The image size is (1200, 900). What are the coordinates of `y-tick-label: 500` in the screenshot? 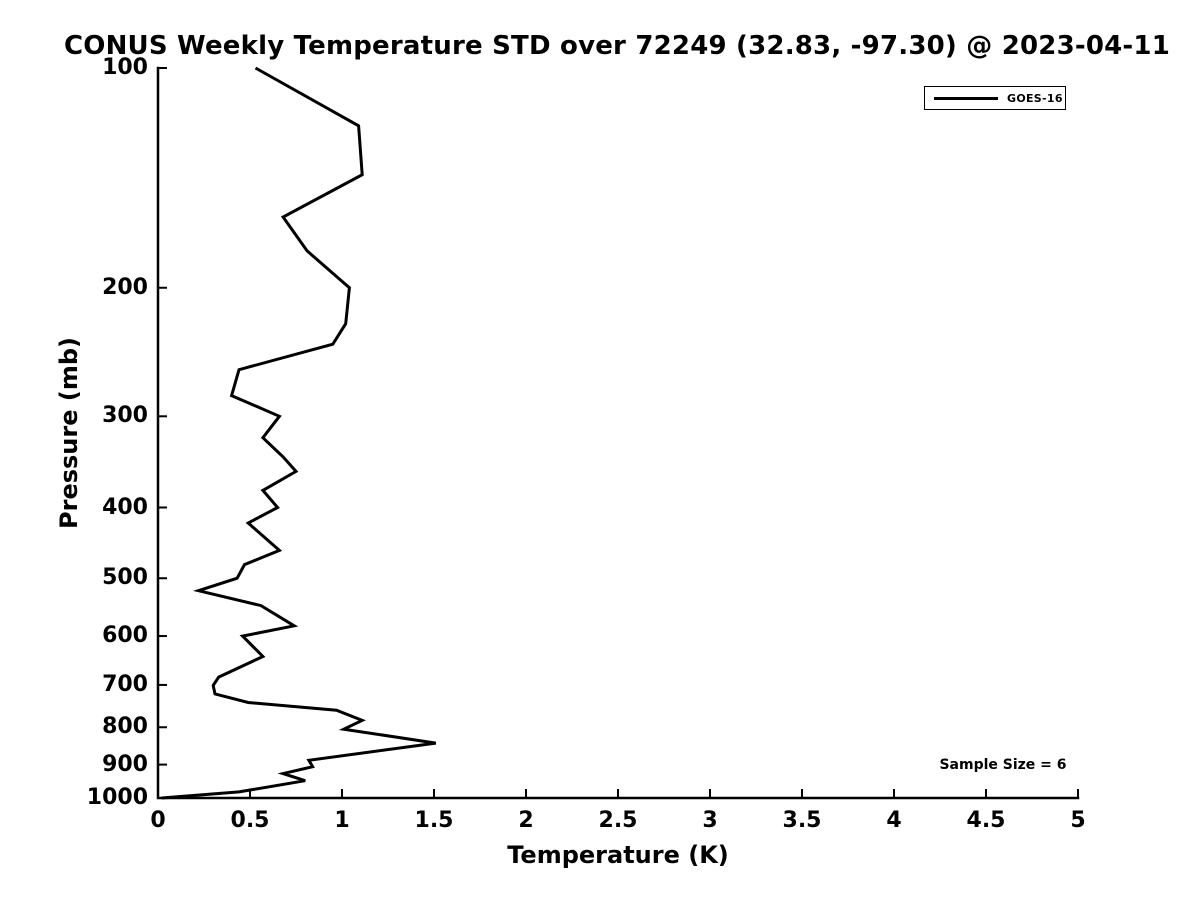 It's located at (125, 578).